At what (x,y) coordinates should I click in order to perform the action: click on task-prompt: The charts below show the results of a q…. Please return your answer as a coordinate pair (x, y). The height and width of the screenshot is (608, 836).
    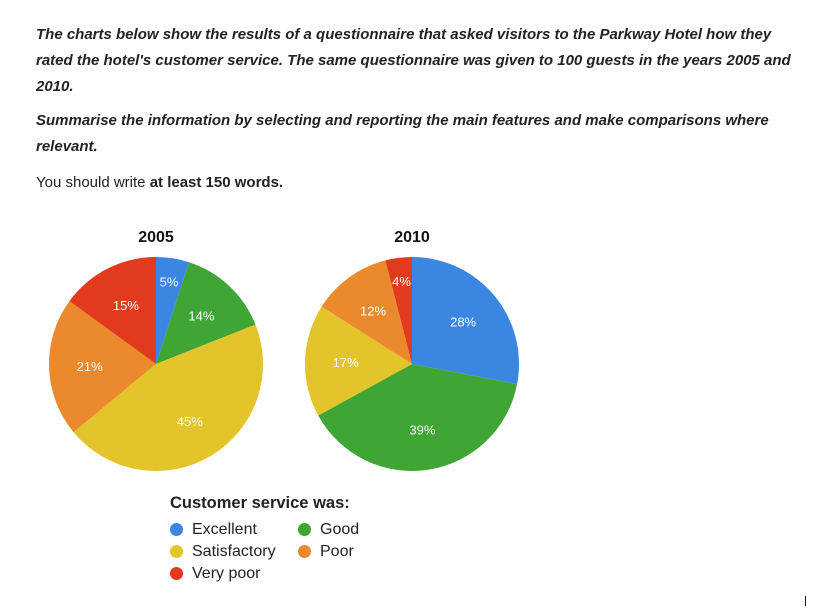
    Looking at the image, I should click on (413, 60).